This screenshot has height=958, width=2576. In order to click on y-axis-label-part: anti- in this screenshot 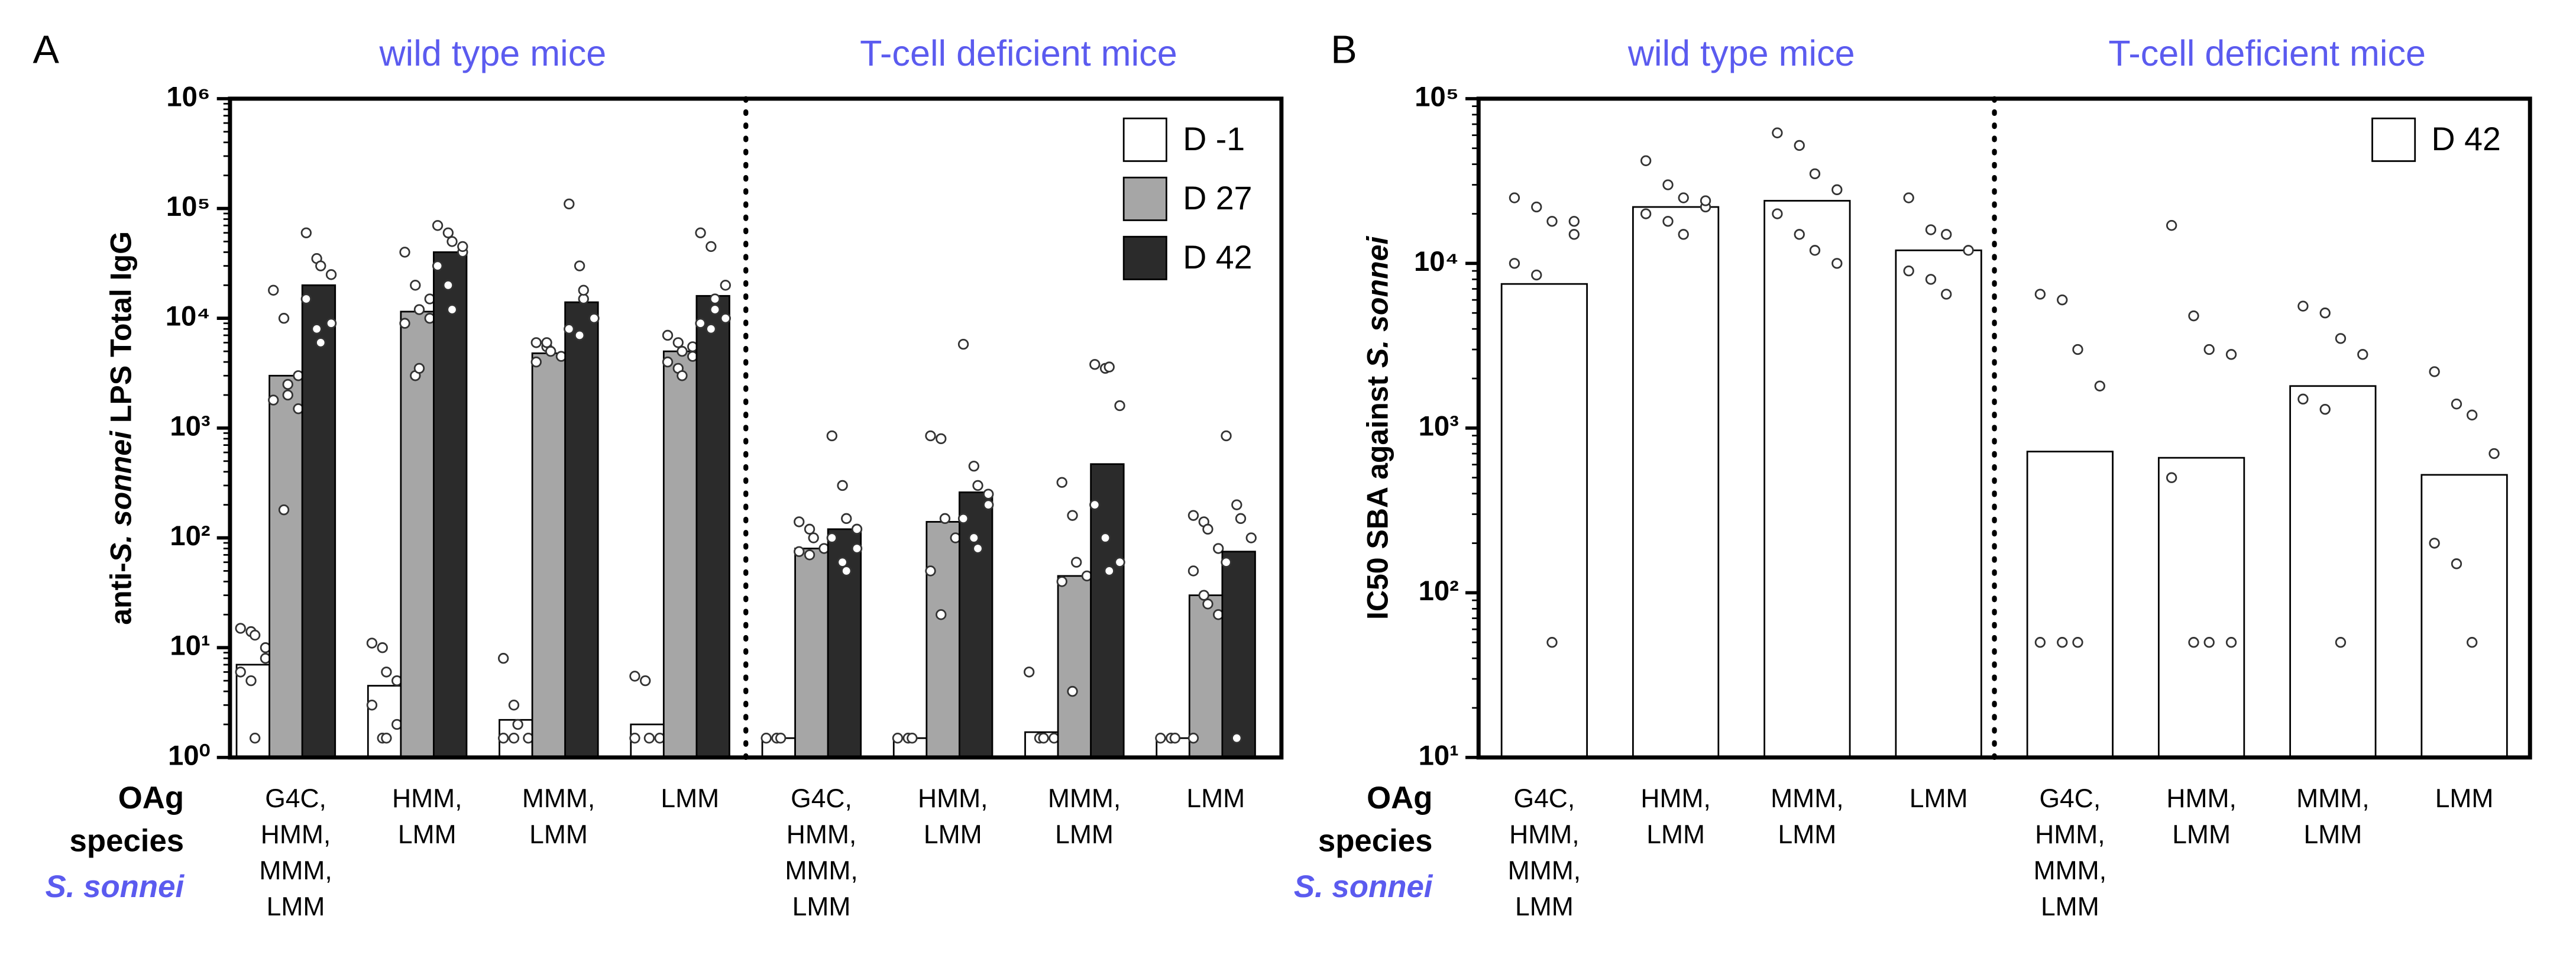, I will do `click(122, 593)`.